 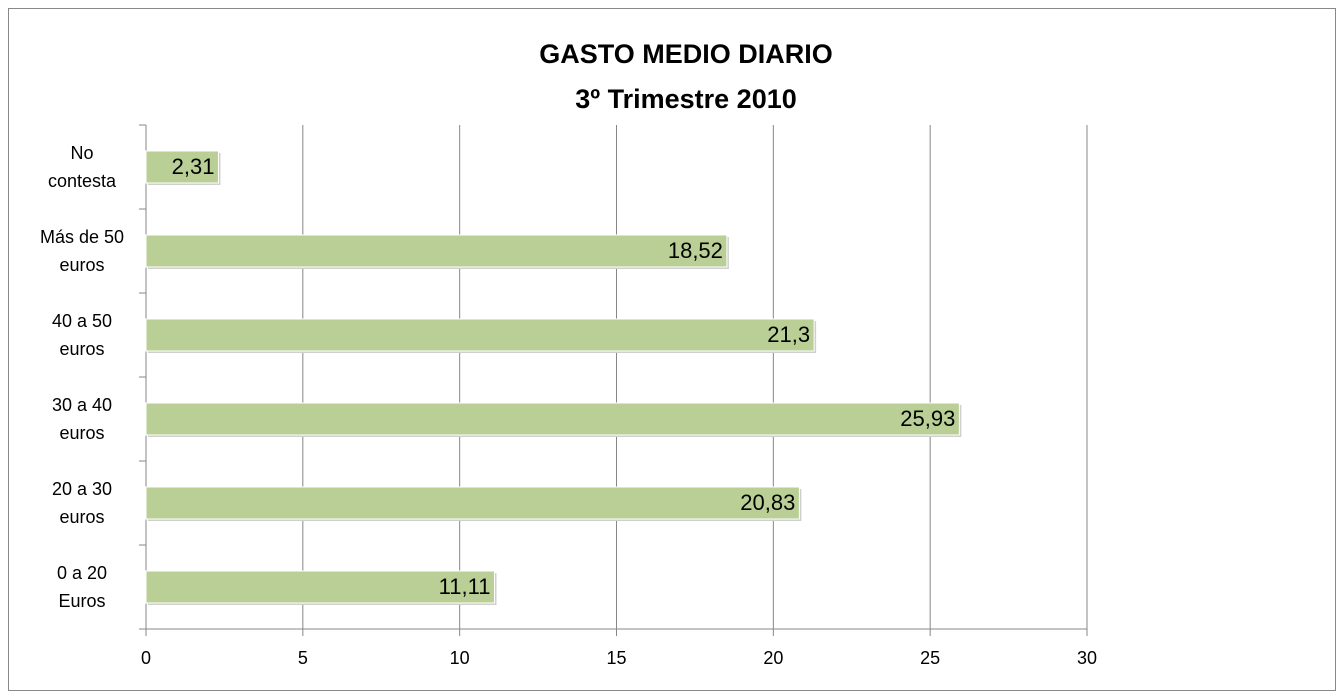 I want to click on data-label: 18,52, so click(x=695, y=250).